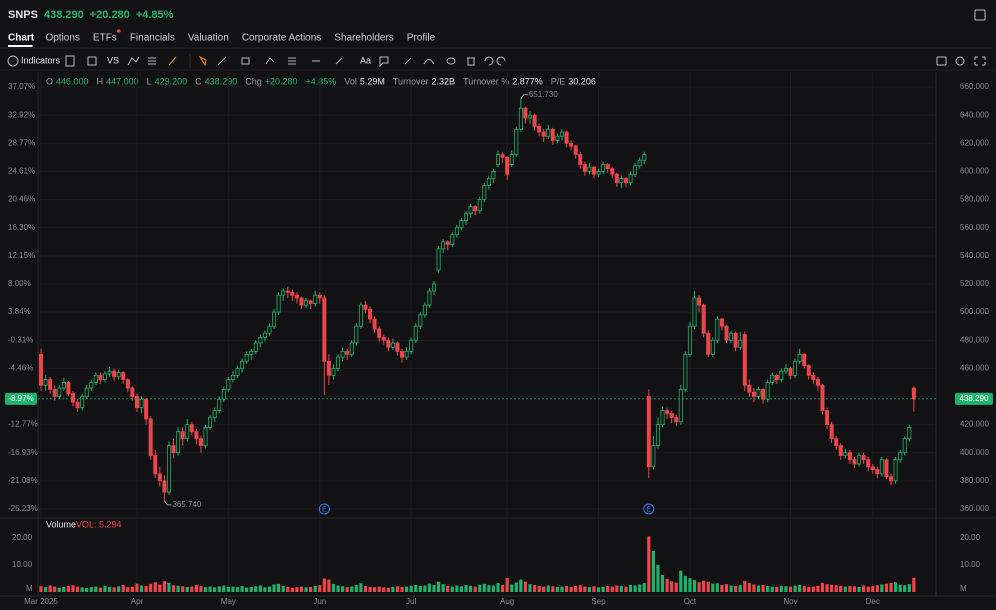 The image size is (996, 610). Describe the element at coordinates (941, 61) in the screenshot. I see `screenshot-icon` at that location.